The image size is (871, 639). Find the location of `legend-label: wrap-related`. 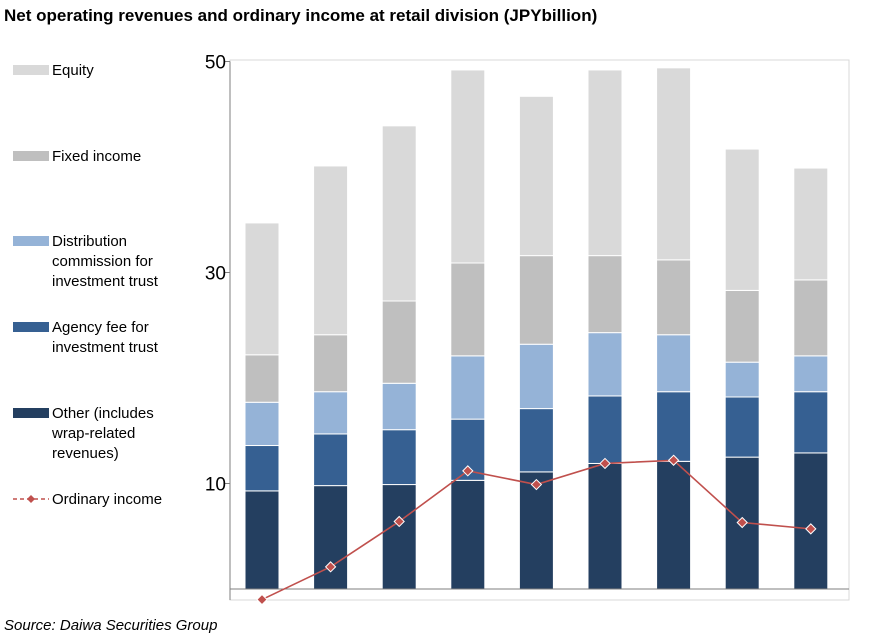

legend-label: wrap-related is located at coordinates (93, 433).